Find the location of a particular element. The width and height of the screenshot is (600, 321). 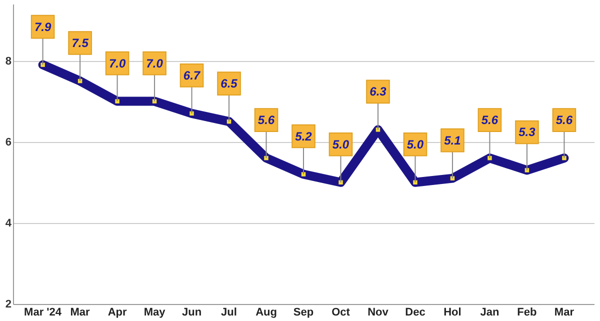

data-label: 5.1 is located at coordinates (453, 140).